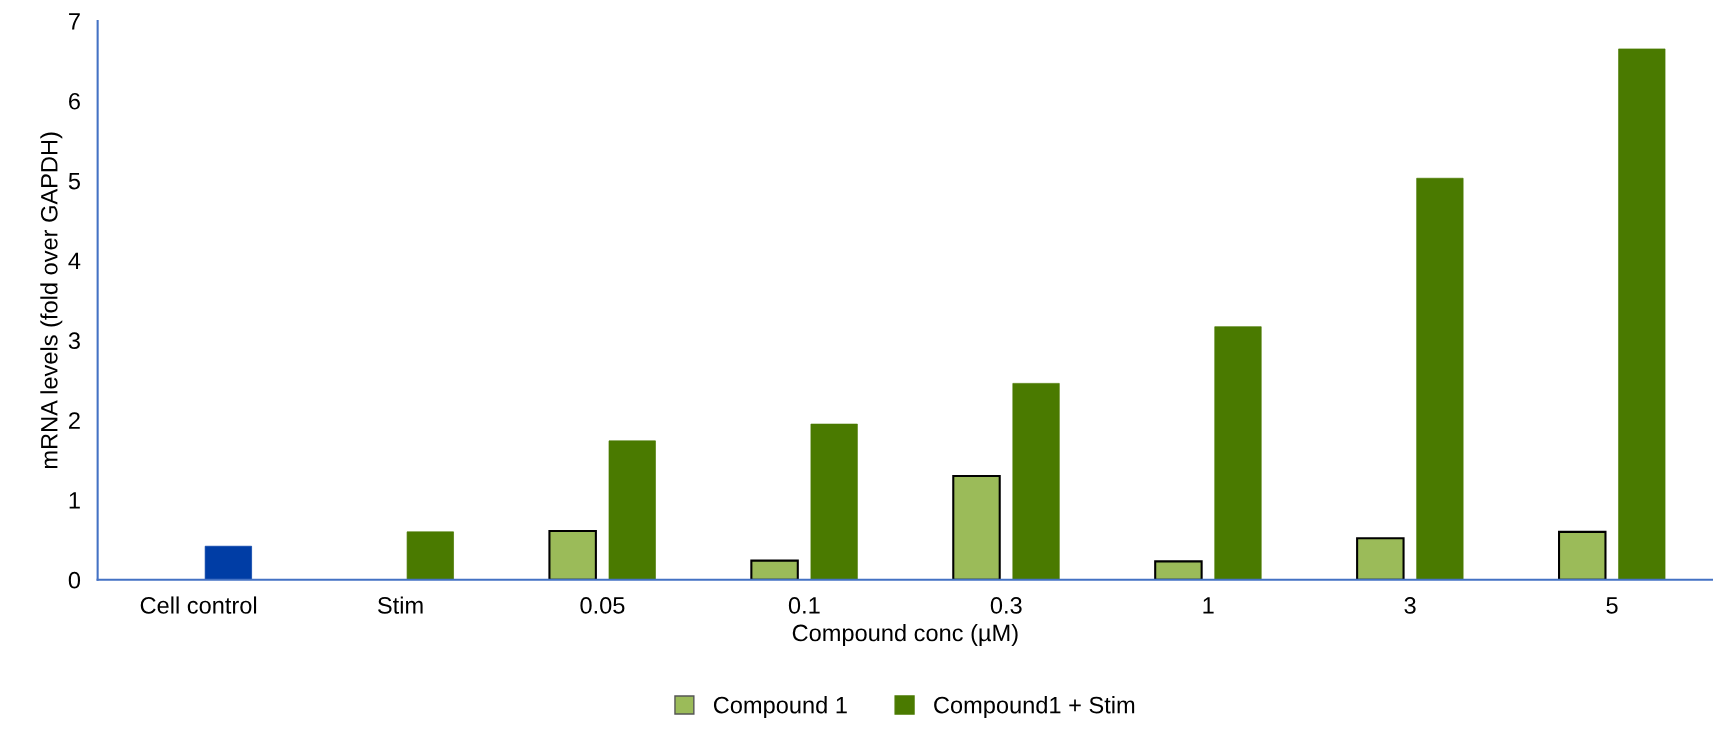 Image resolution: width=1713 pixels, height=750 pixels. Describe the element at coordinates (74, 580) in the screenshot. I see `y-tick-label: 0` at that location.